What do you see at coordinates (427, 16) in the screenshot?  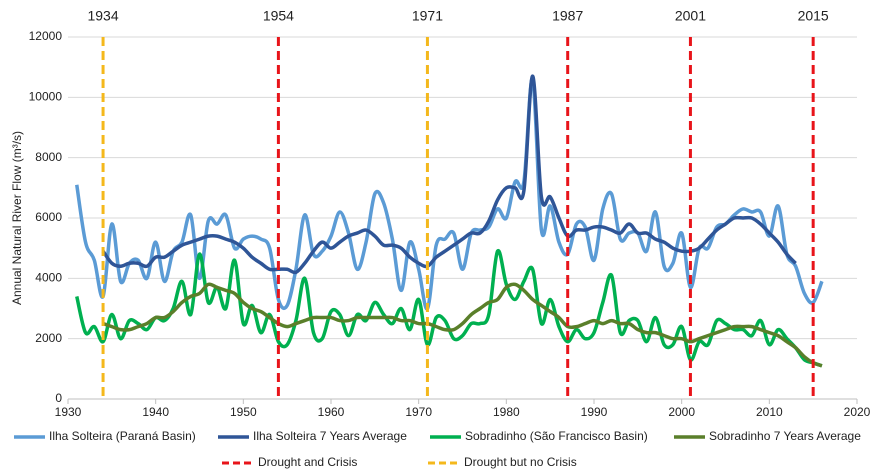 I see `event-year-label: 1971` at bounding box center [427, 16].